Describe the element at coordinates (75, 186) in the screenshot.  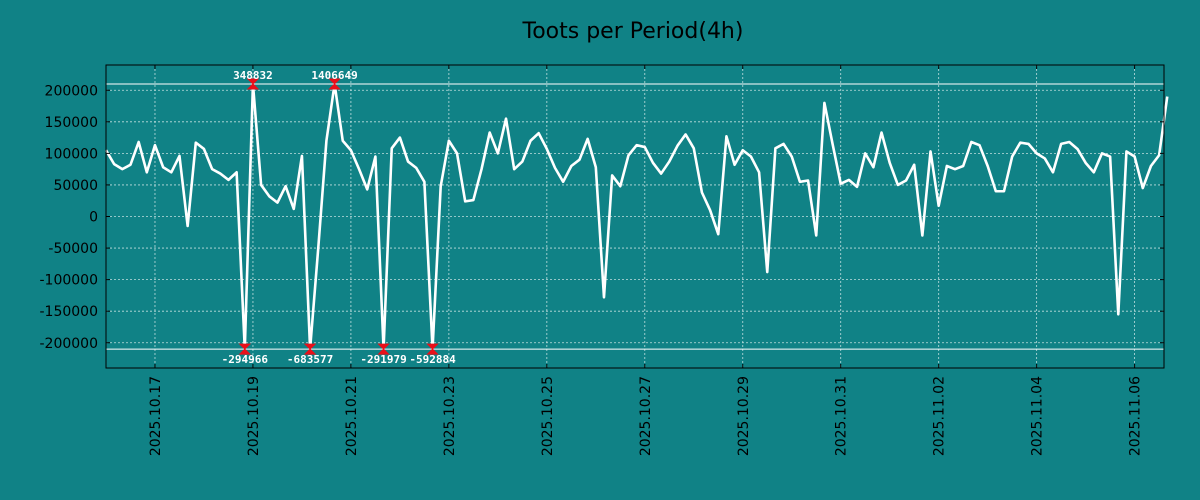
I see `y-tick-label: 50000` at that location.